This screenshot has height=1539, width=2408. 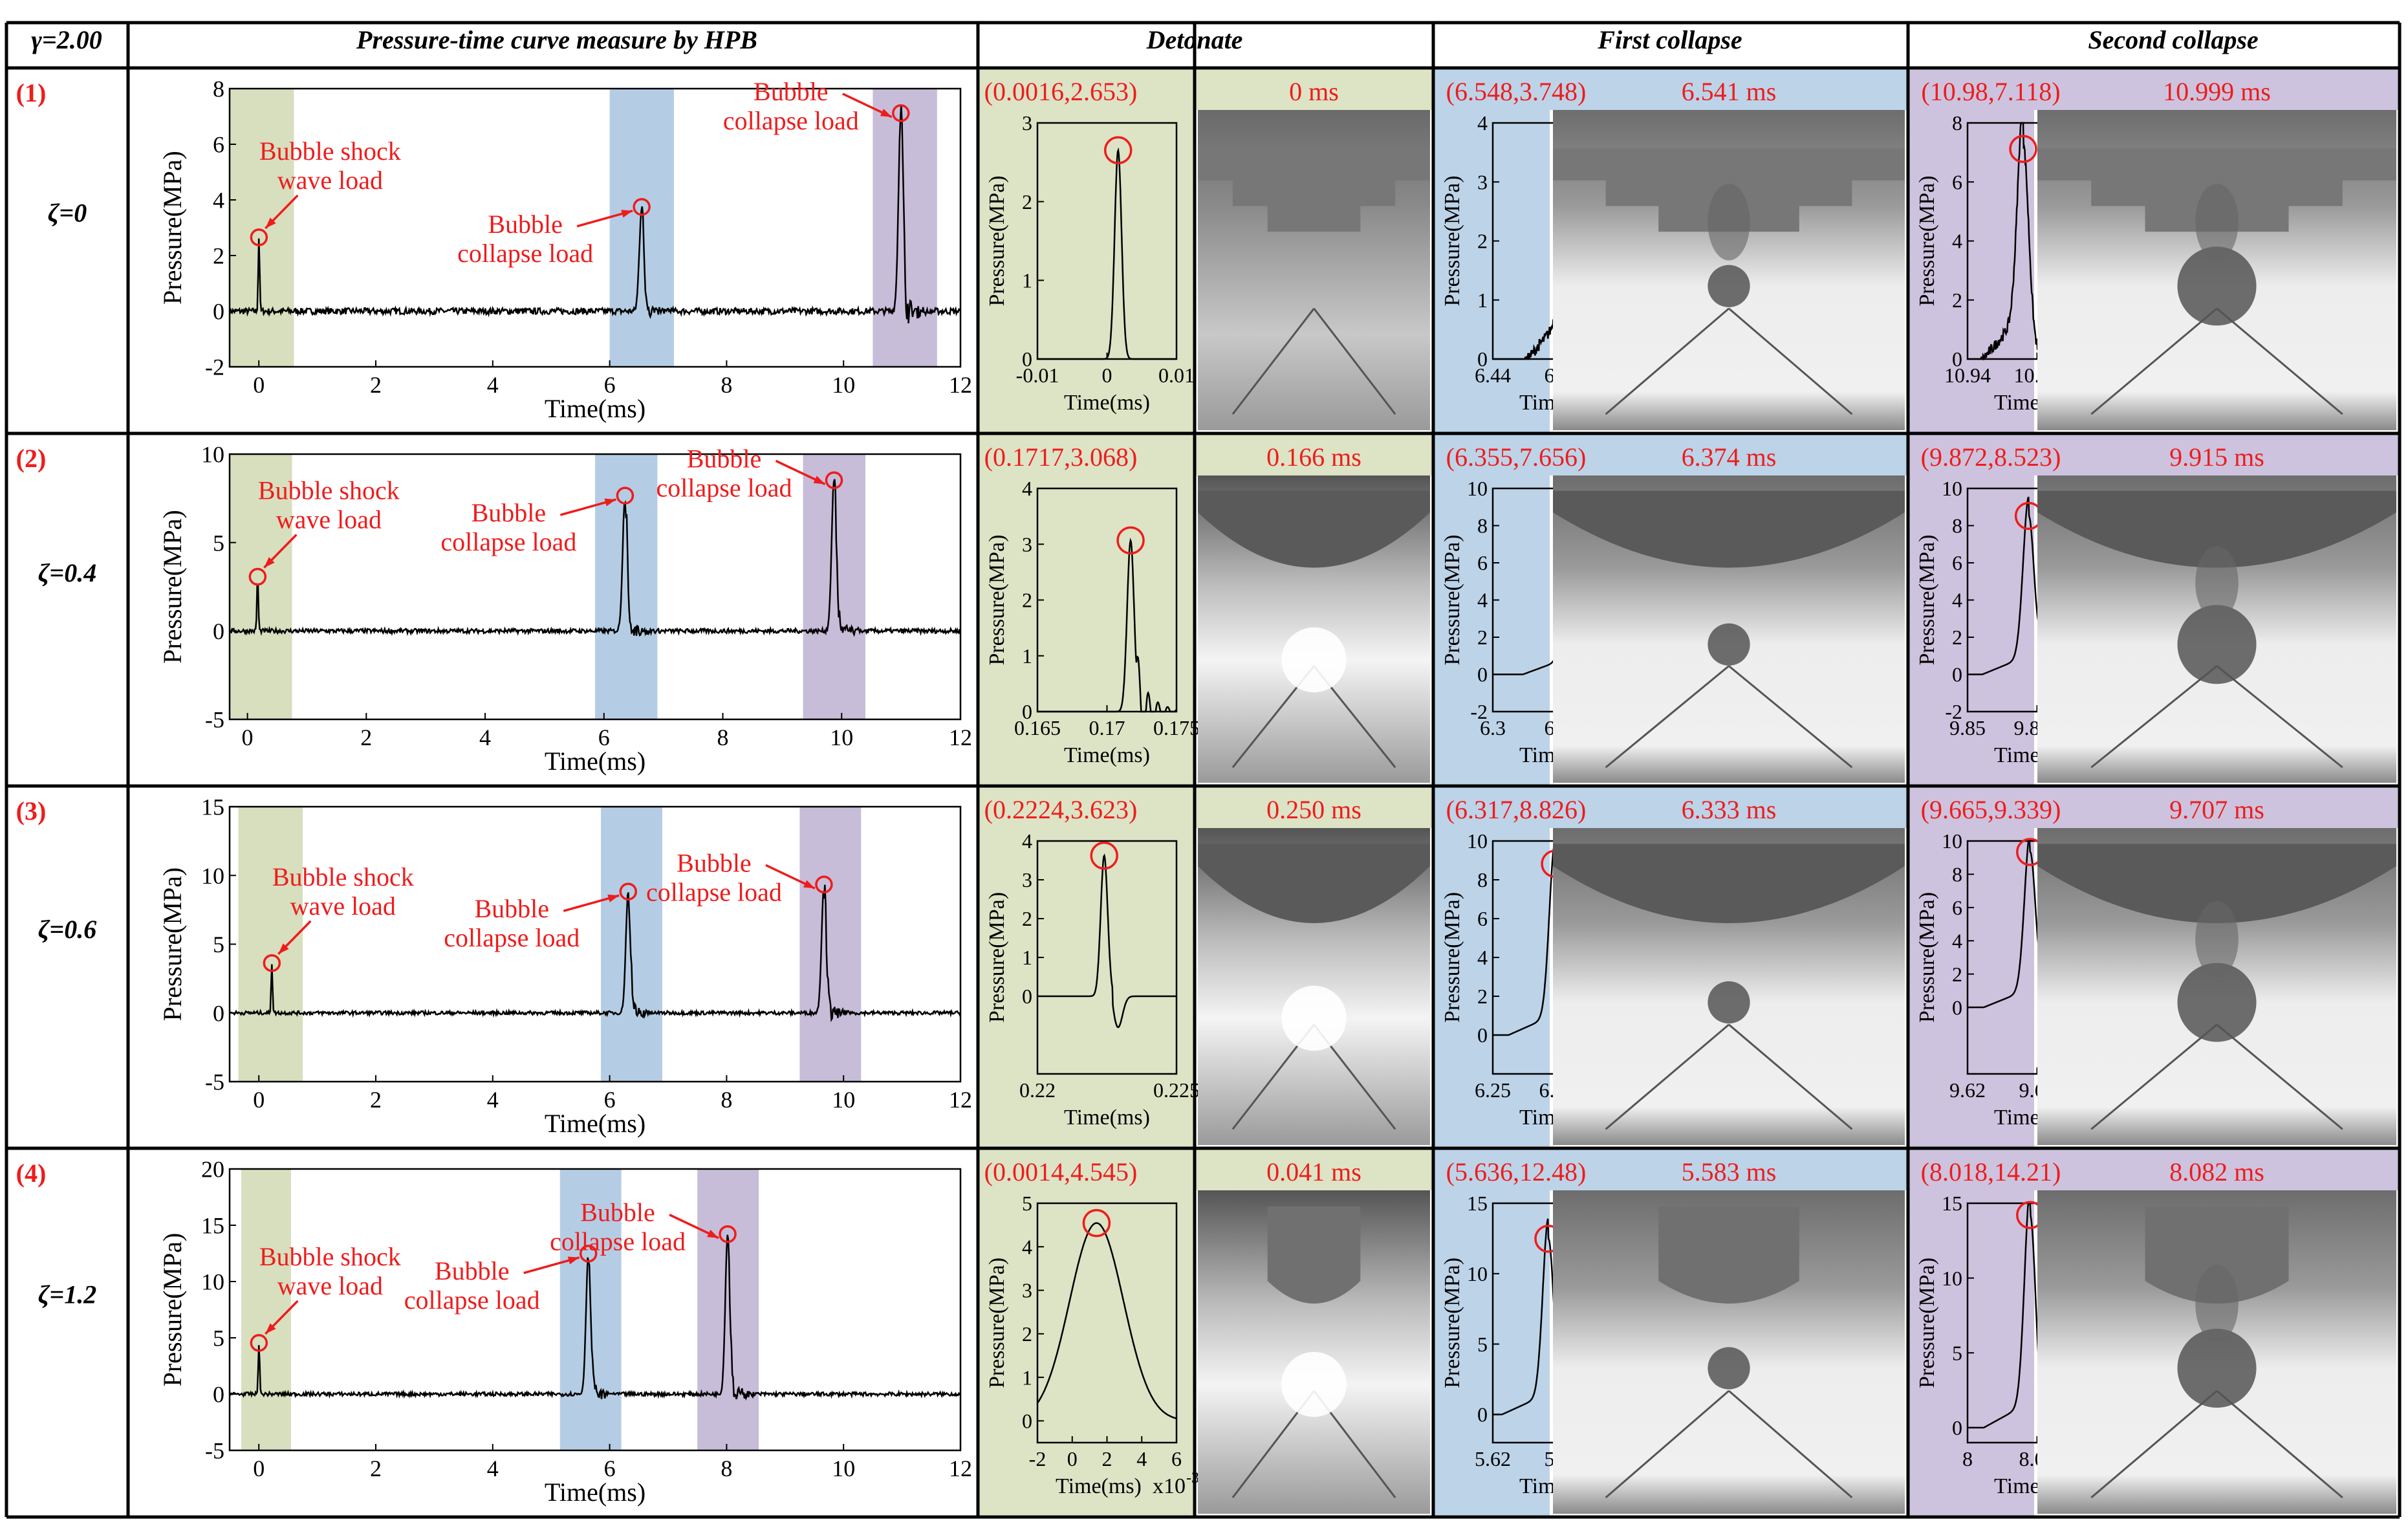 What do you see at coordinates (1991, 809) in the screenshot?
I see `second-peak-coordinate: (9.665,9.339)` at bounding box center [1991, 809].